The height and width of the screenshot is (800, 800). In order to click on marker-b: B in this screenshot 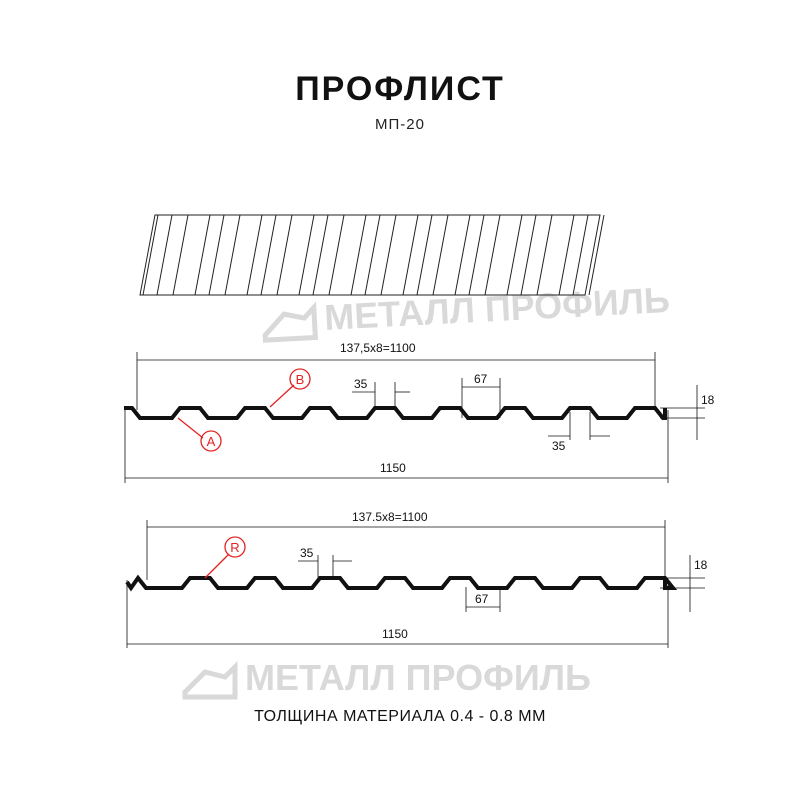, I will do `click(300, 379)`.